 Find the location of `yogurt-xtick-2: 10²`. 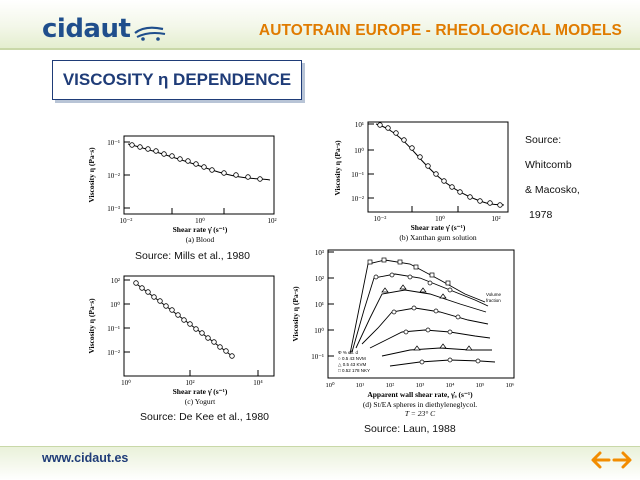

yogurt-xtick-2: 10² is located at coordinates (189, 383).